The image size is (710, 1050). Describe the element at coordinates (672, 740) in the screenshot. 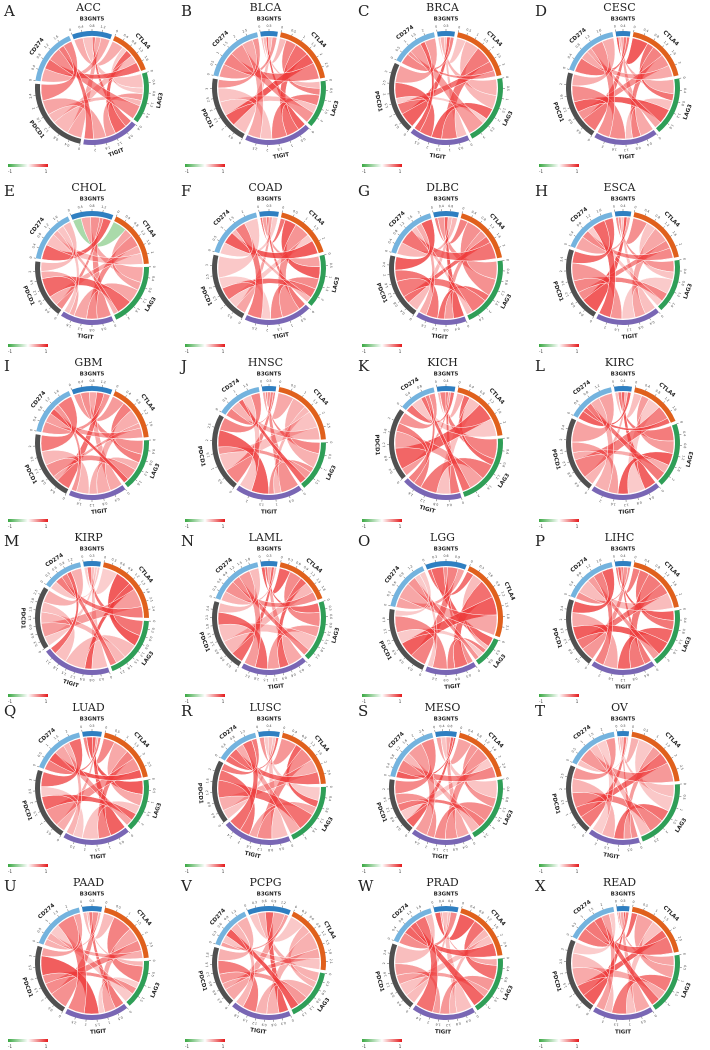

I see `sector-label-ctla4: CTLA4` at that location.